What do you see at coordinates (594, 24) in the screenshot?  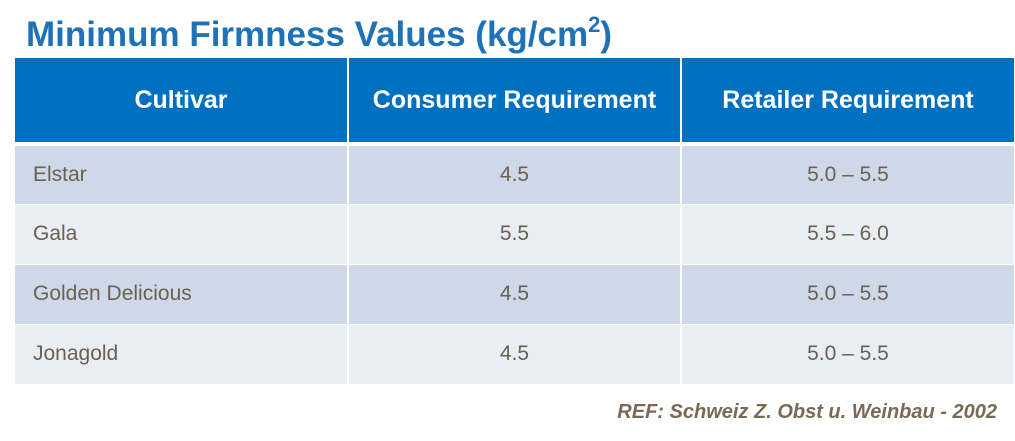 I see `title-superscript: 2` at bounding box center [594, 24].